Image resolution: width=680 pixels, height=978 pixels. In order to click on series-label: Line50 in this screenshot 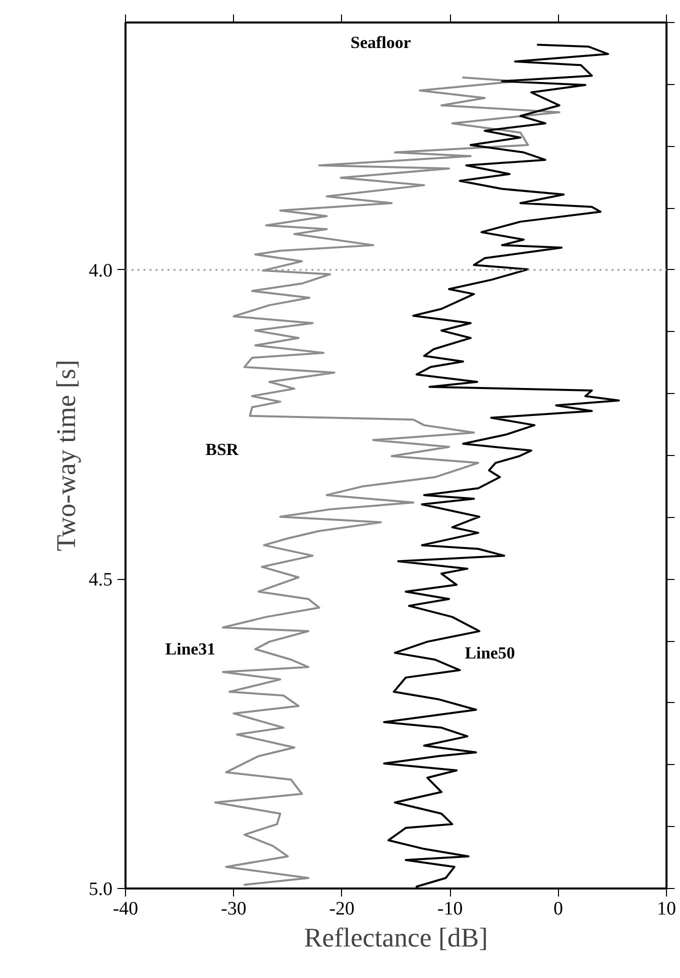, I will do `click(489, 652)`.